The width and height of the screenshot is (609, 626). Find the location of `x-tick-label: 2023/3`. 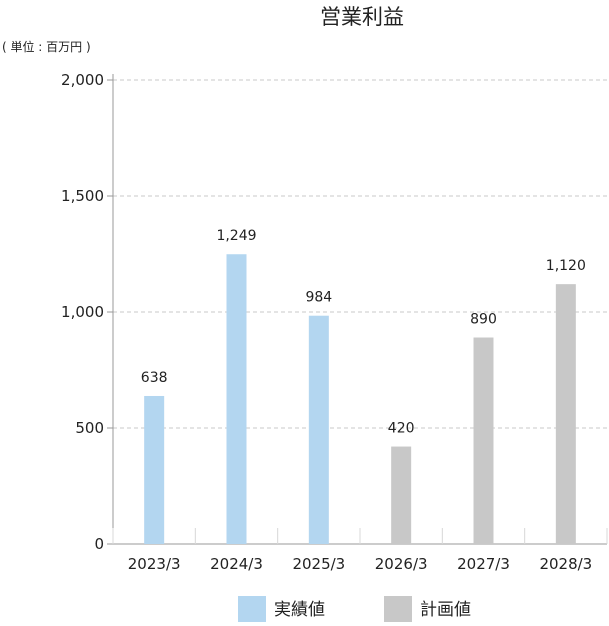

x-tick-label: 2023/3 is located at coordinates (154, 564).